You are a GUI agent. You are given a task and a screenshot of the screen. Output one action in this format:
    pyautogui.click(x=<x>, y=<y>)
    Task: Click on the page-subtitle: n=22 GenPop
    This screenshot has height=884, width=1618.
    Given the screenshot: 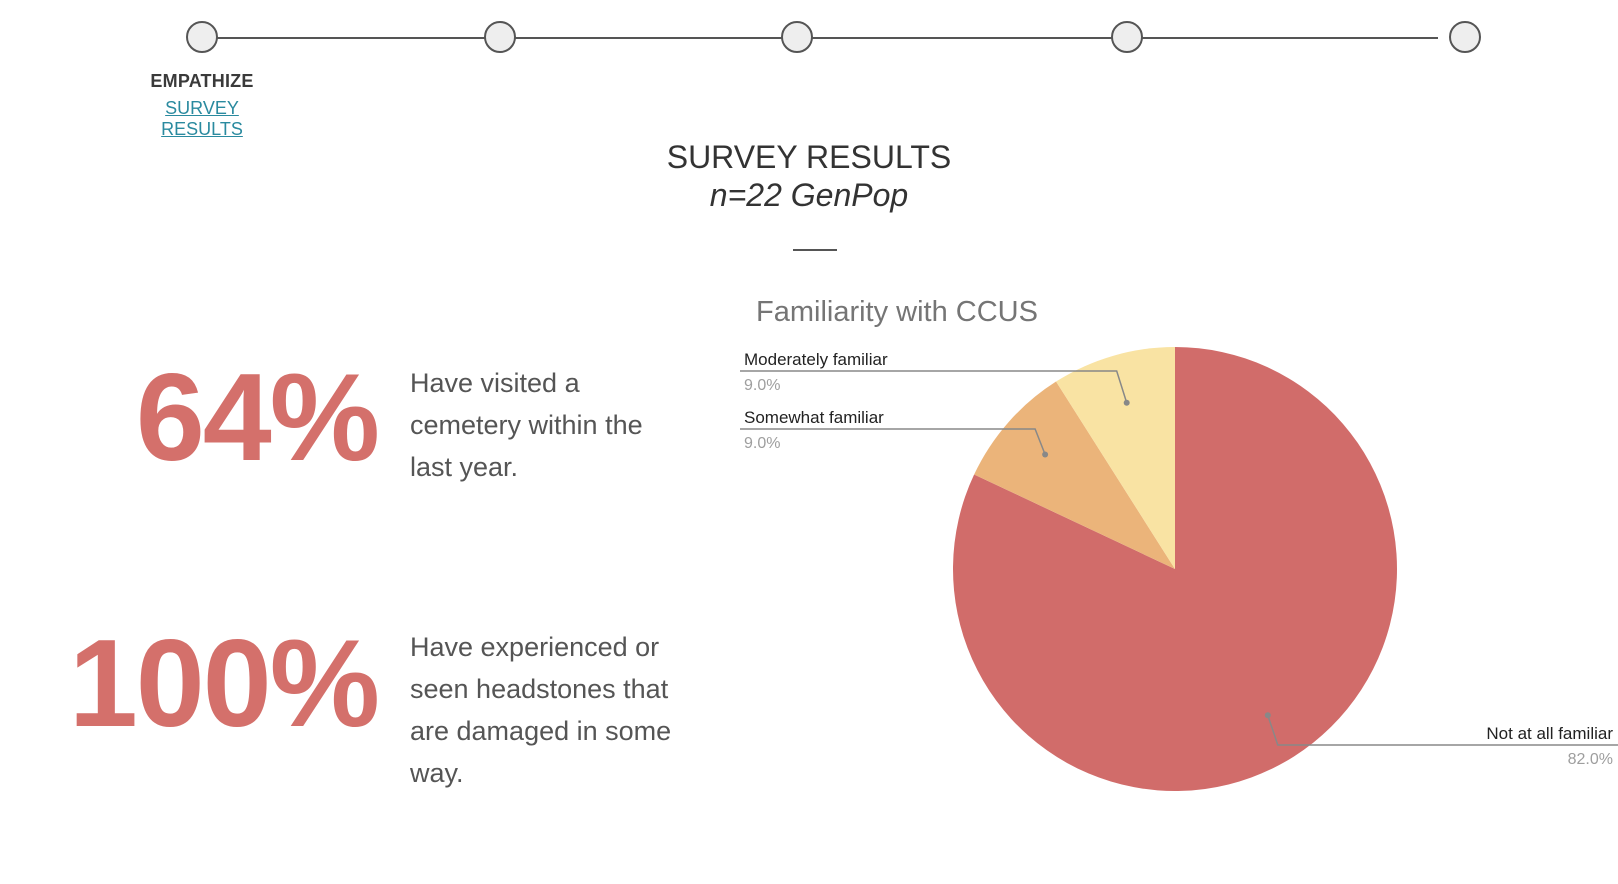 What is the action you would take?
    pyautogui.click(x=809, y=195)
    